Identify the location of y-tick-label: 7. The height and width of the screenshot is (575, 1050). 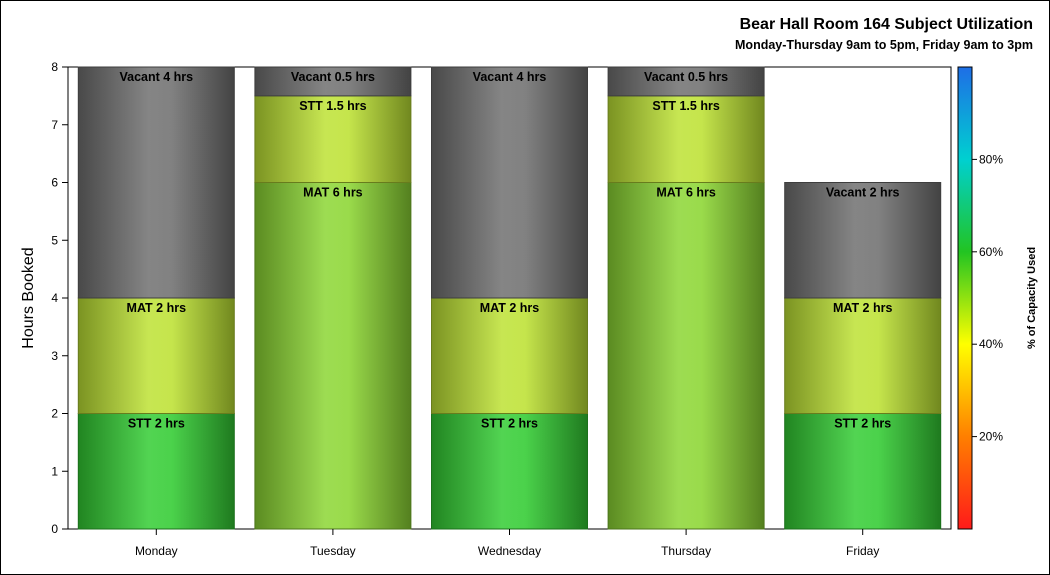
(54, 125).